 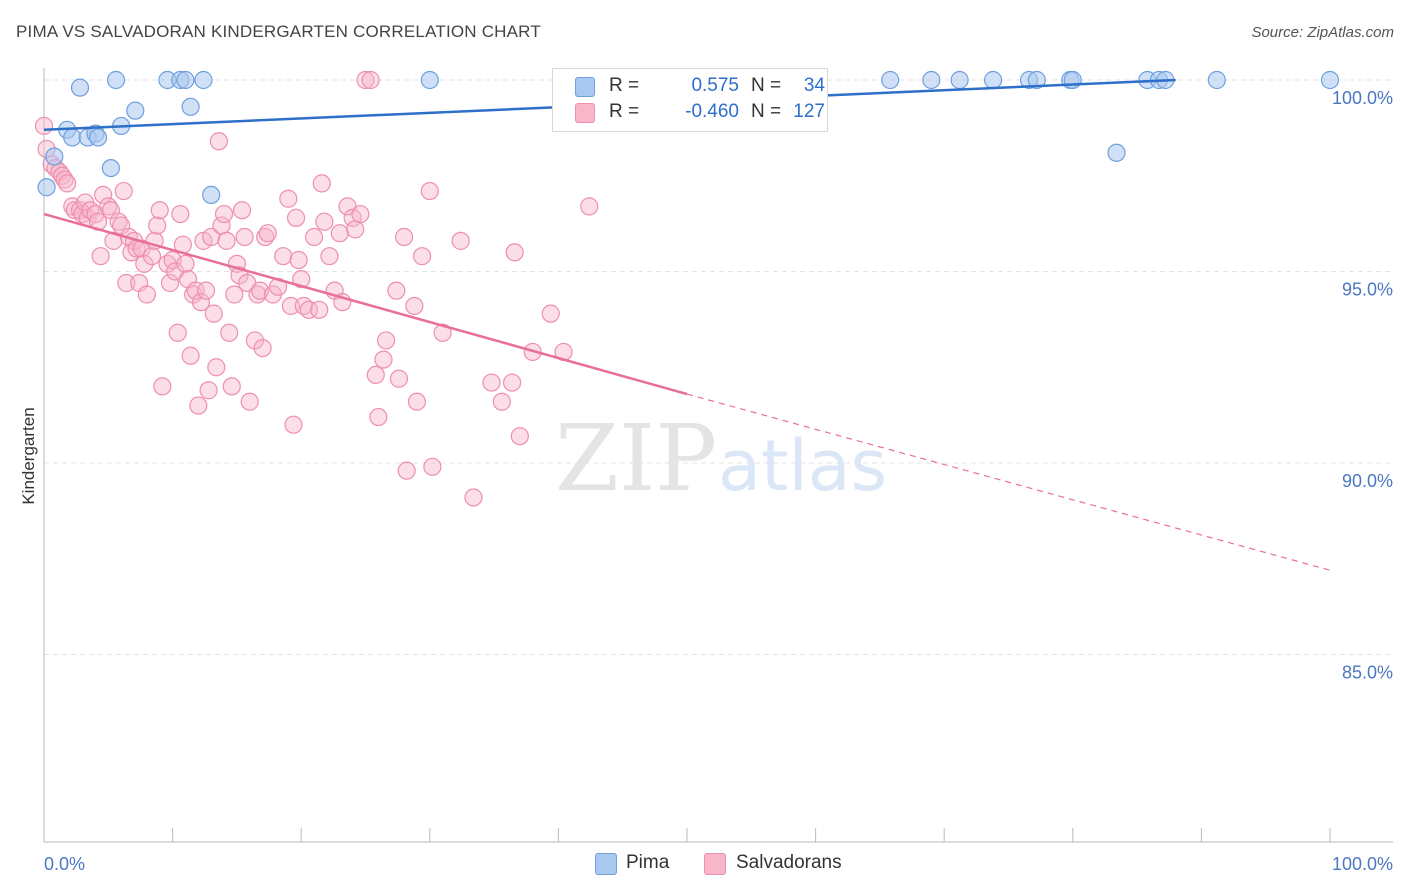 I want to click on x-ticks, so click(x=687, y=835).